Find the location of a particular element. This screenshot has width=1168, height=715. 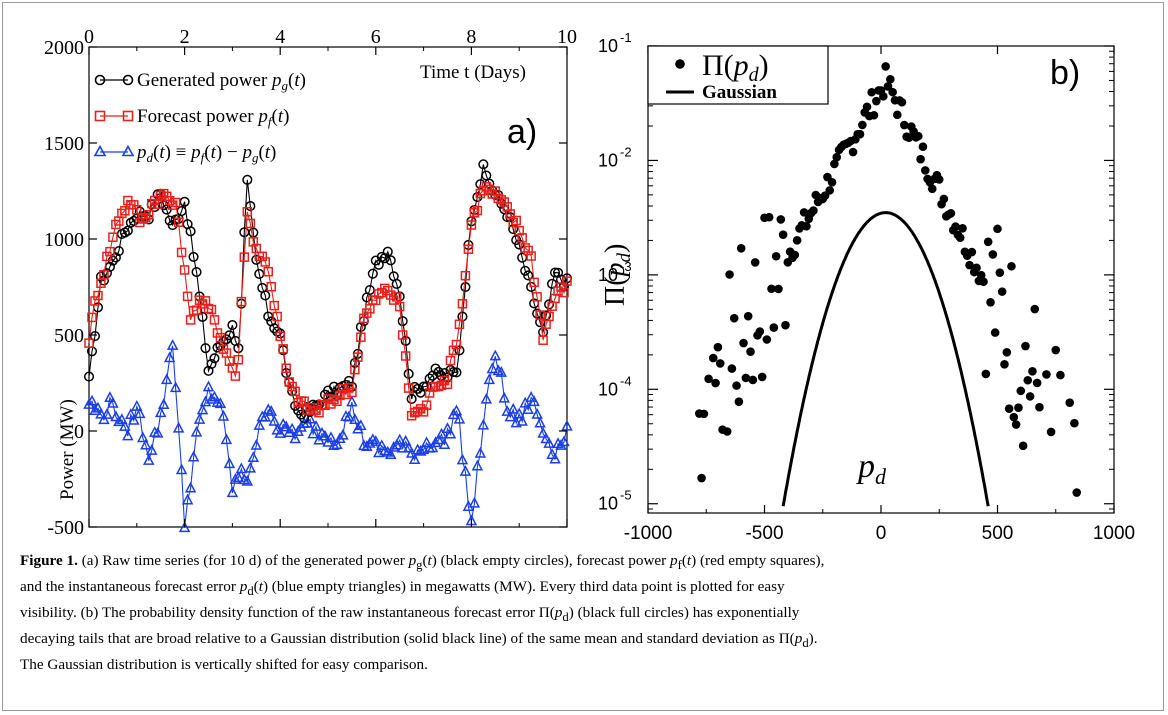

panel-a-x-tick-label: 0 is located at coordinates (89, 37).